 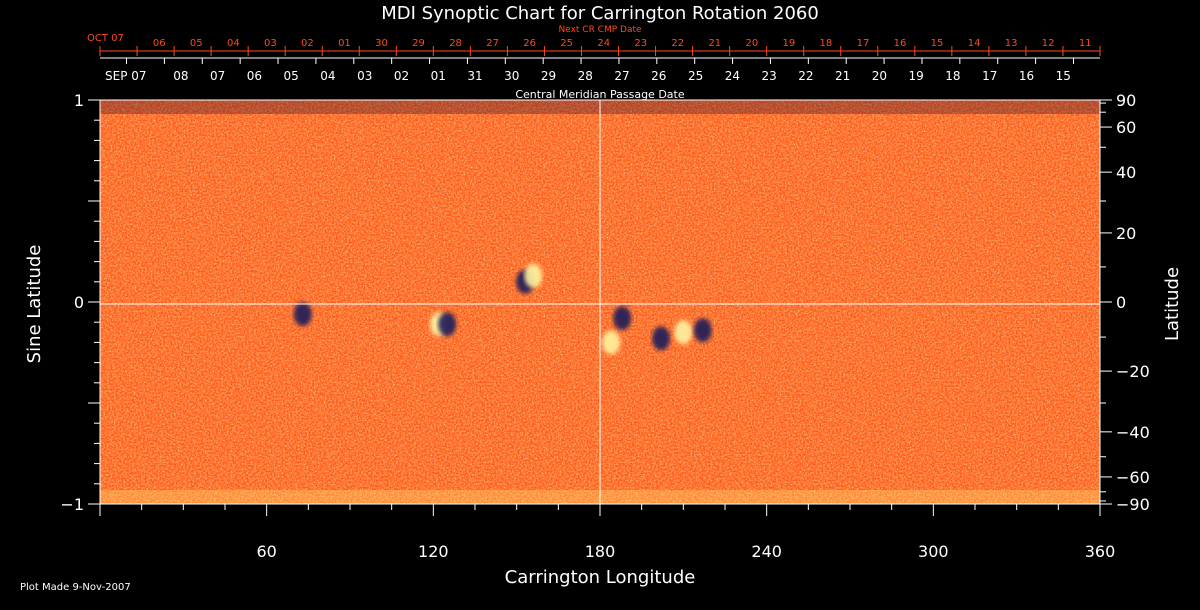 What do you see at coordinates (937, 43) in the screenshot?
I see `next-axis-date: 15` at bounding box center [937, 43].